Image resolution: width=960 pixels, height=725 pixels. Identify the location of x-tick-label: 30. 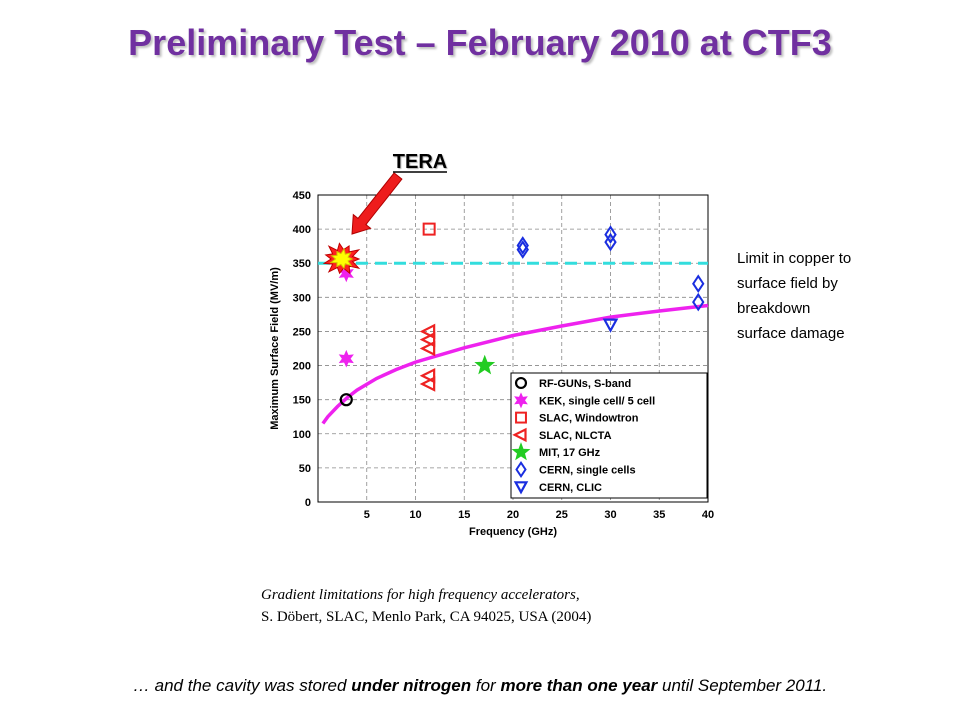
(610, 515).